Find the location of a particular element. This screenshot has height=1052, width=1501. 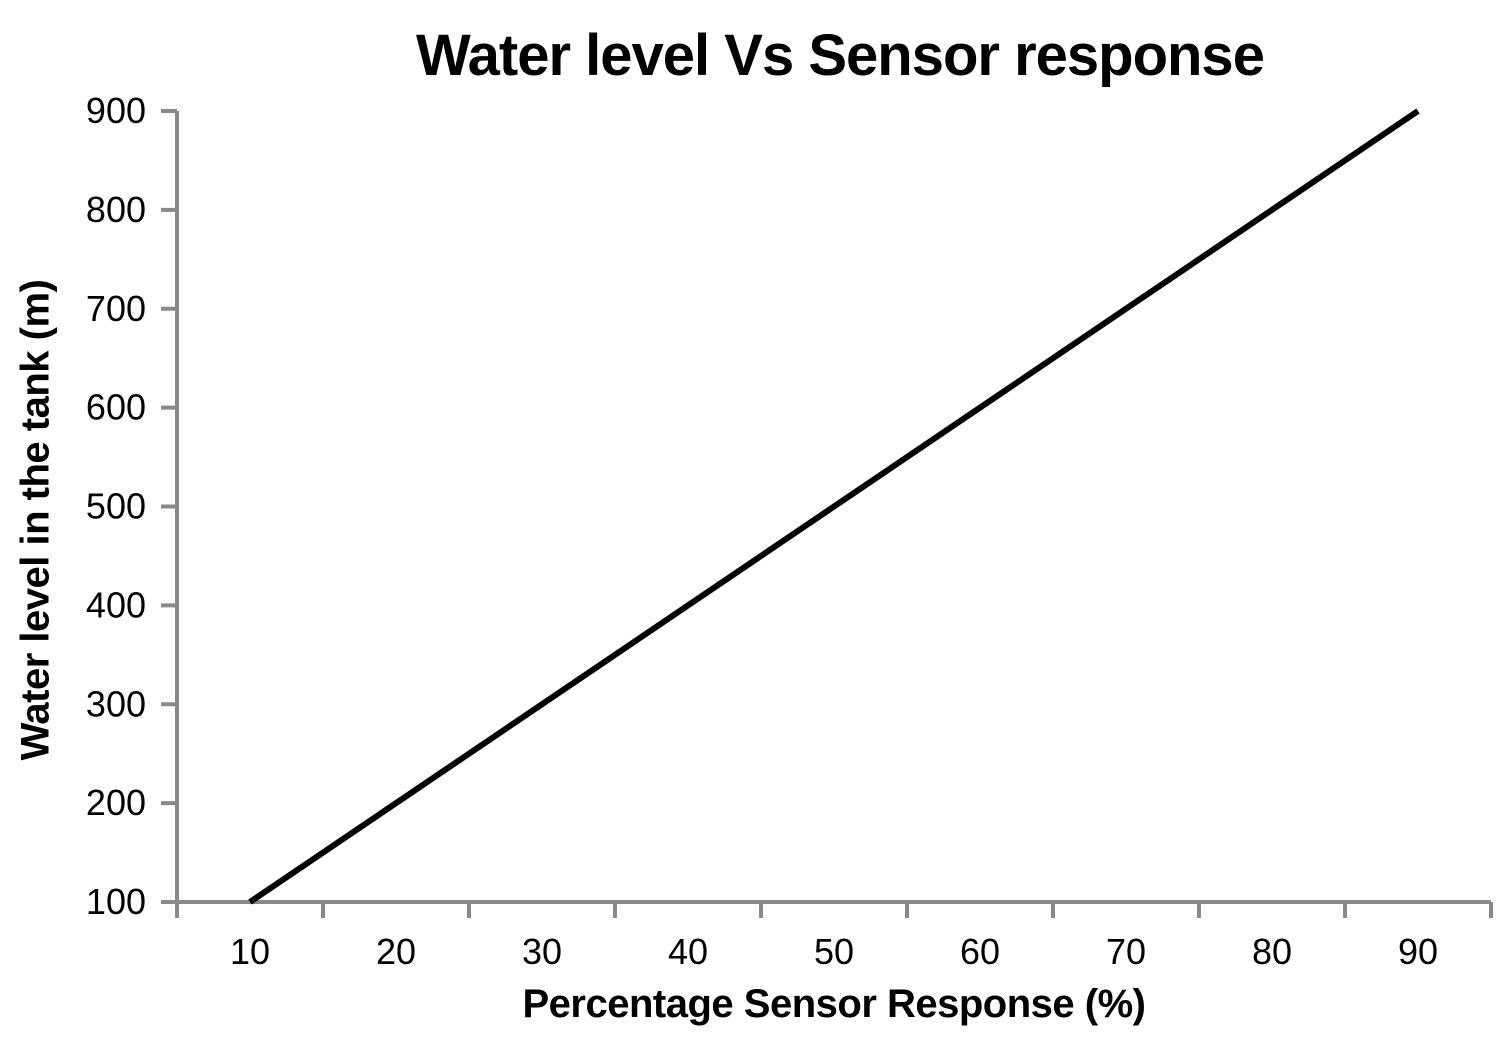

x-axis-tick-label: 90 is located at coordinates (1418, 951).